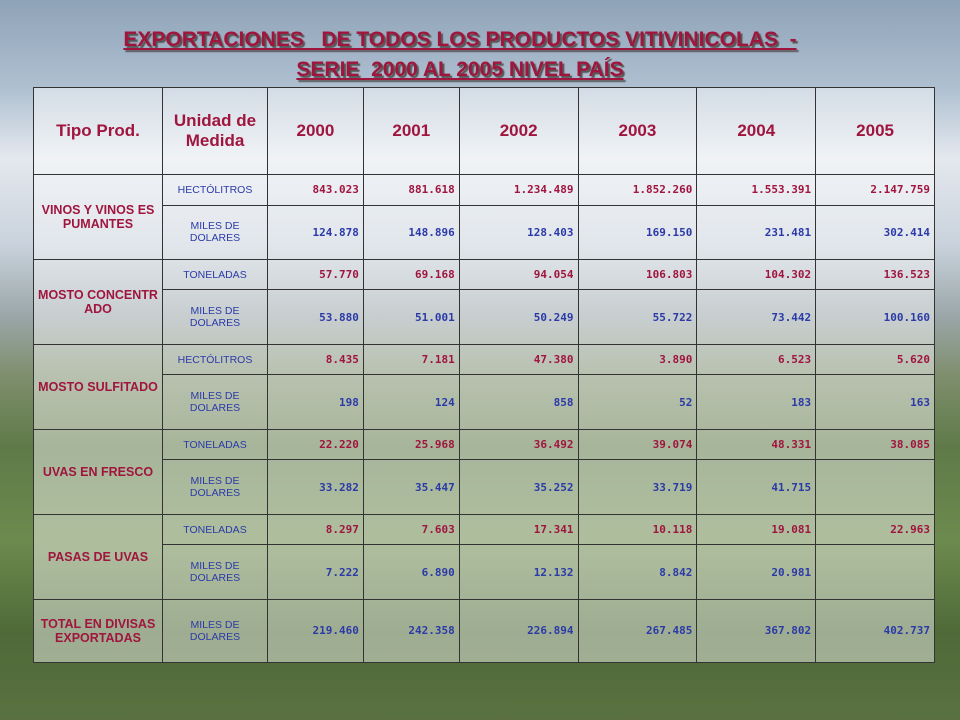 This screenshot has height=720, width=960. Describe the element at coordinates (460, 69) in the screenshot. I see `title: SERIE 2000 AL 2005 NIVEL PAÍS` at that location.